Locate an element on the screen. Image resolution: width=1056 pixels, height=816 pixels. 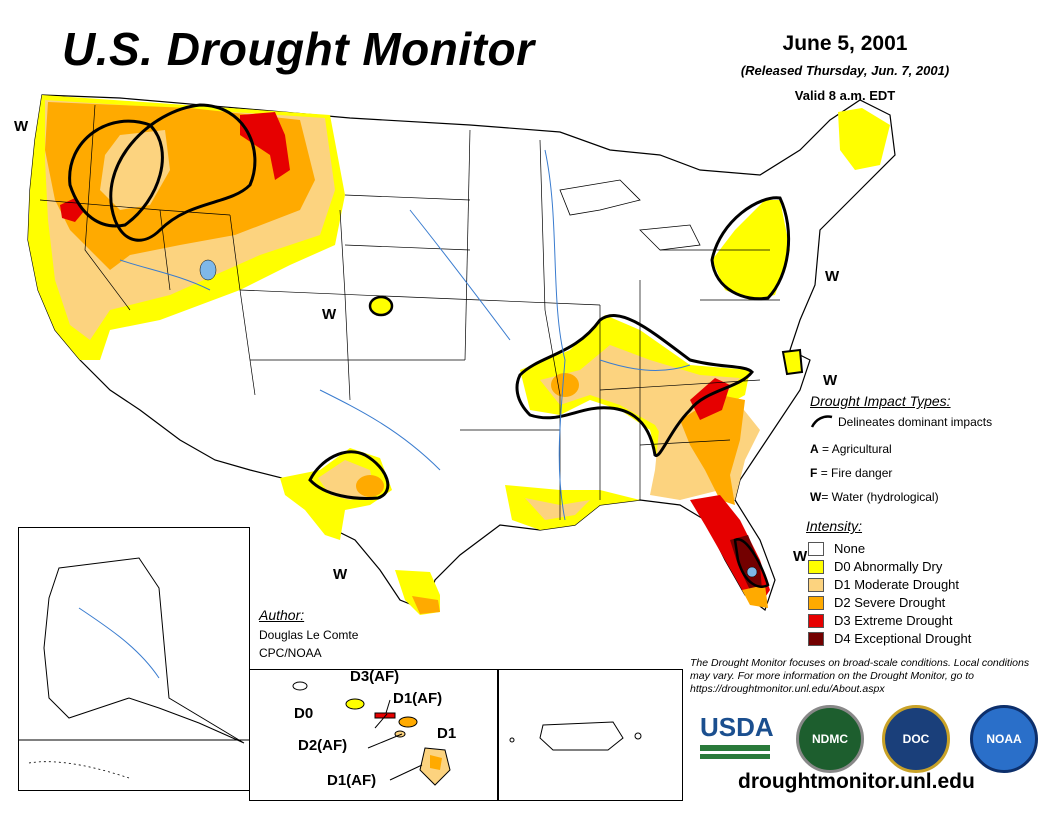
impact-agricultural-label: = Agricultural is located at coordinates (857, 449).